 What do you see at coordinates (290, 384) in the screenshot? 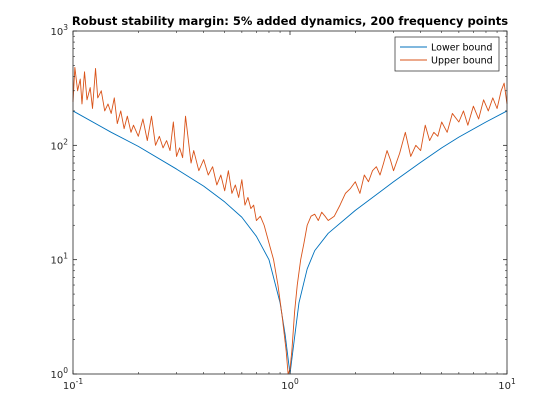
I see `x-tick-label-1: 10⁰` at bounding box center [290, 384].